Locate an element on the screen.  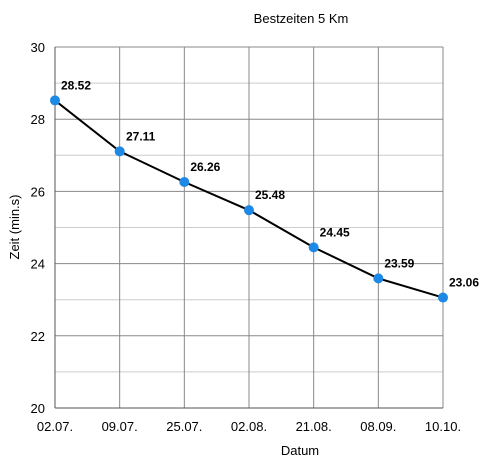
data-label: 26.26 is located at coordinates (205, 167).